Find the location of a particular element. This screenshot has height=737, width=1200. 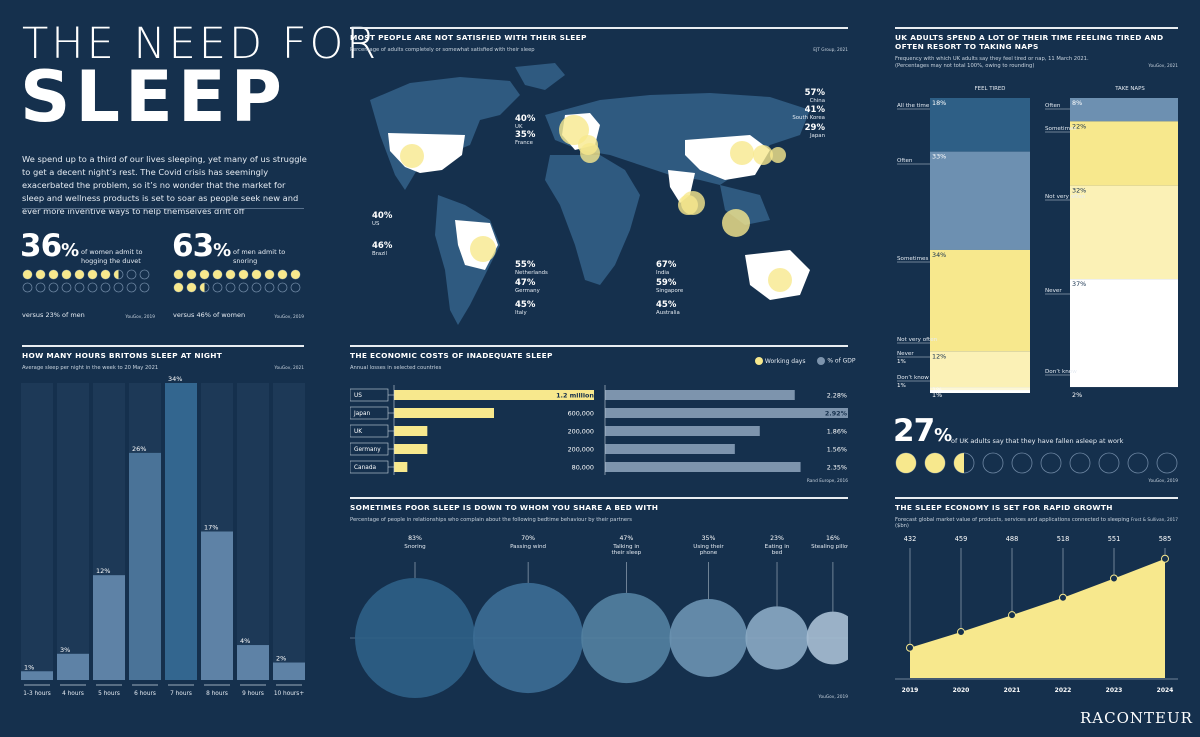

economy-source: Frost & Sullivan, 2017 is located at coordinates (1154, 520).